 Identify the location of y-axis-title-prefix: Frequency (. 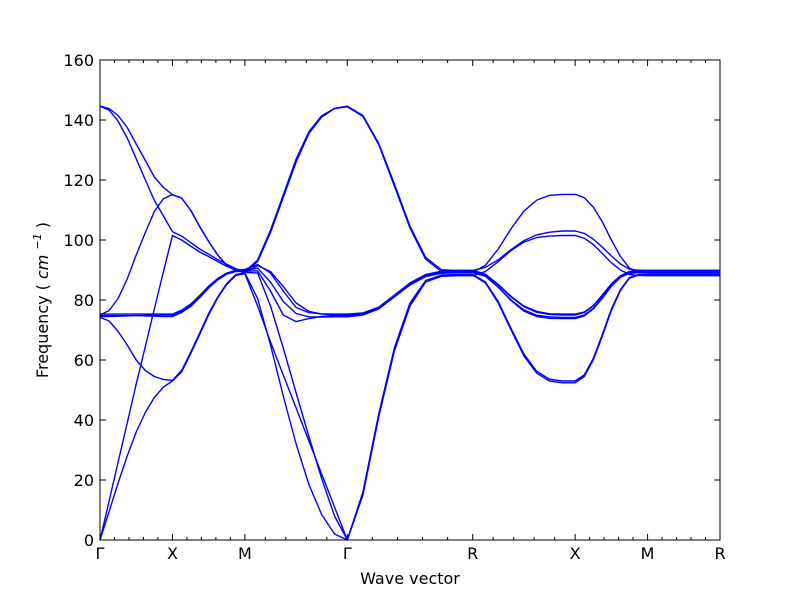
(42, 331).